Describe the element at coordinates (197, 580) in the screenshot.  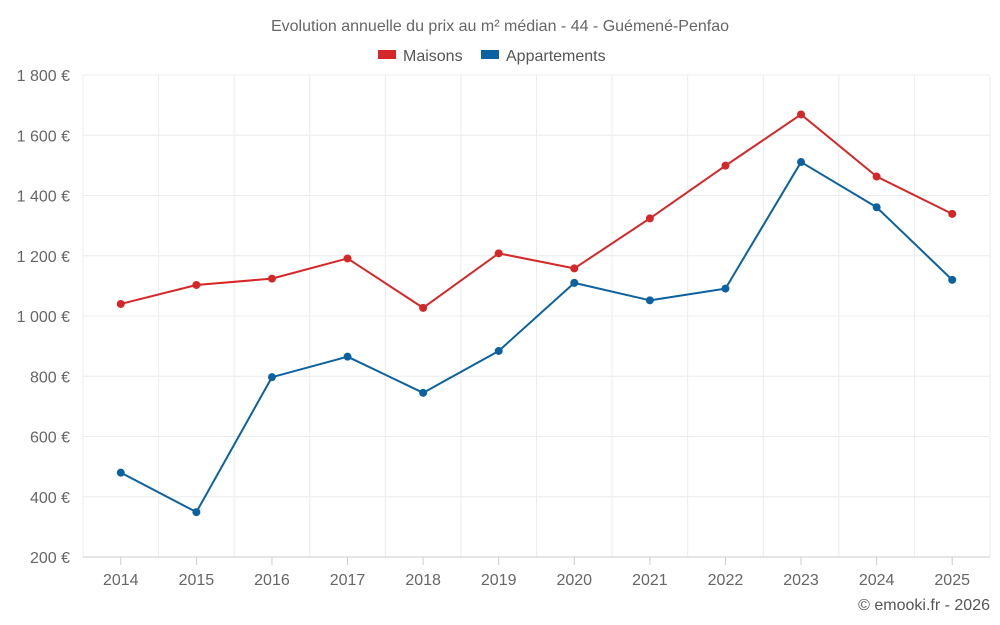
I see `x-tick-label: 2015` at that location.